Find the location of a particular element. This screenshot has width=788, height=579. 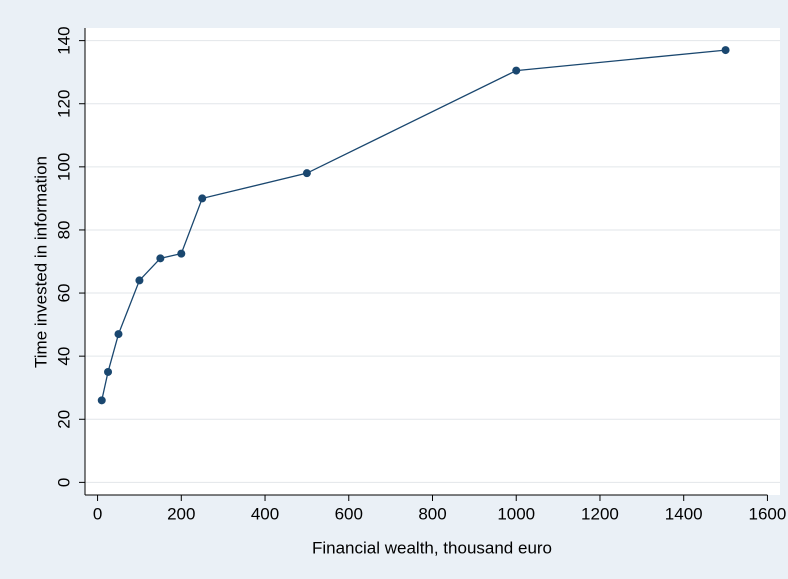

y-tick-label: 20 is located at coordinates (63, 419).